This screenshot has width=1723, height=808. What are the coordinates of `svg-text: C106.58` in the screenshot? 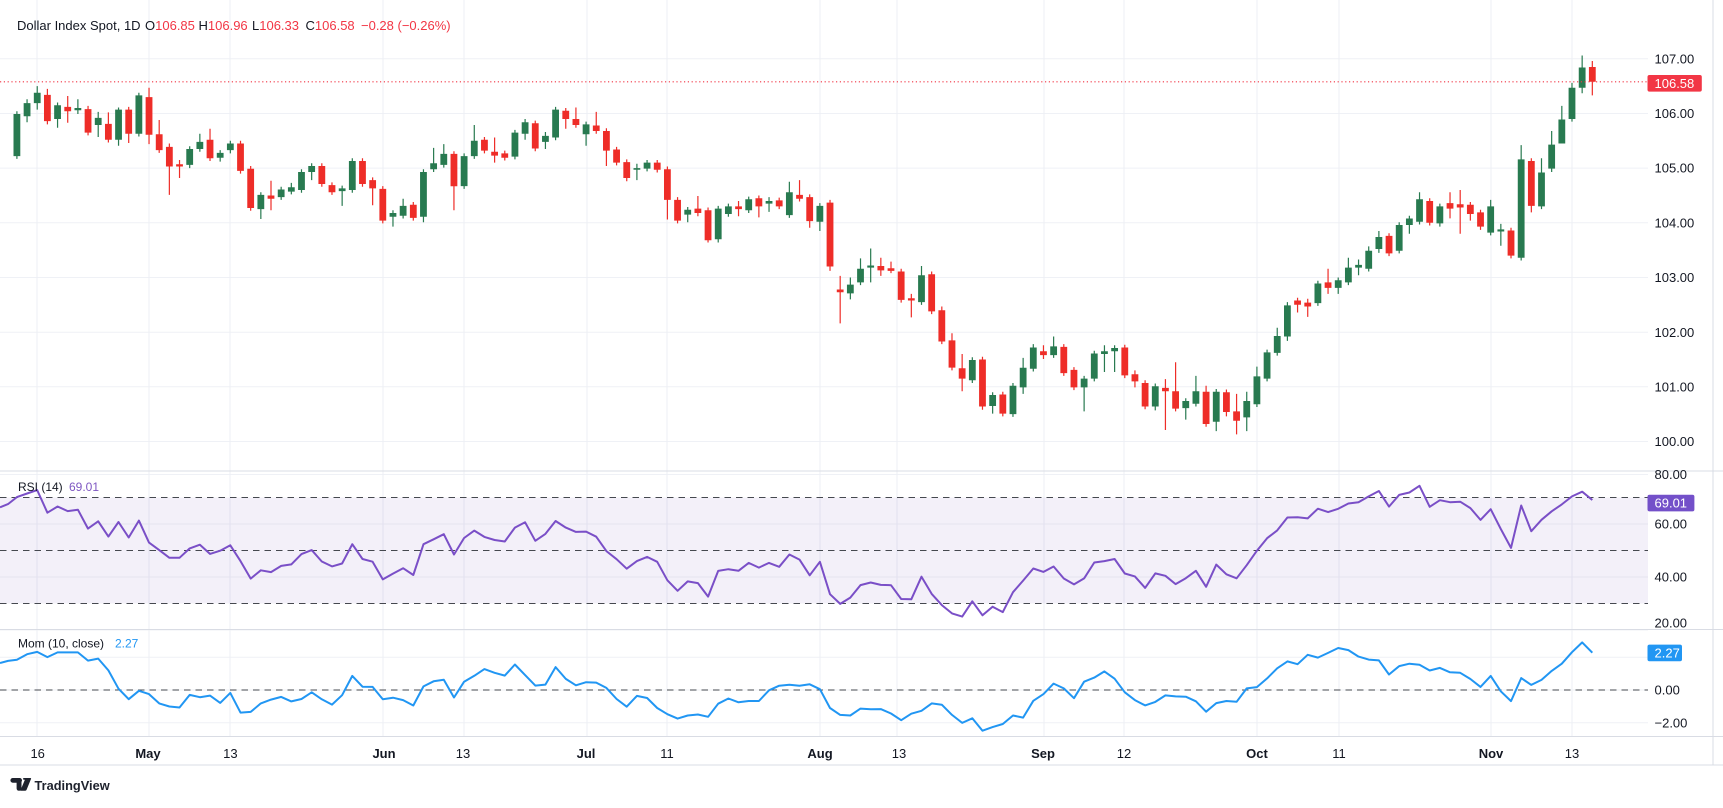 It's located at (330, 25).